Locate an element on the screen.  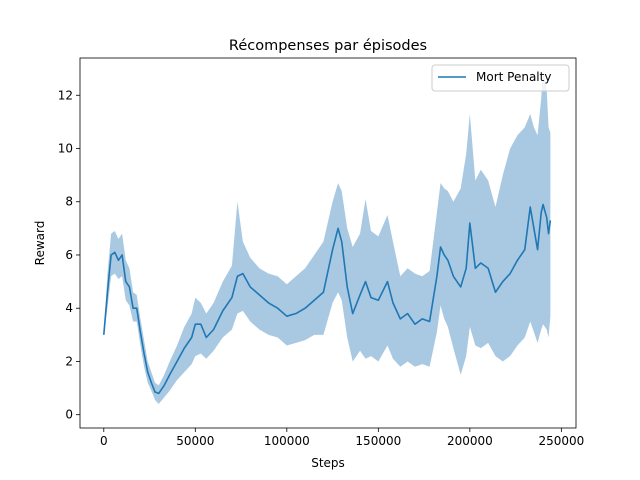
y-axis-label: Reward is located at coordinates (40, 243).